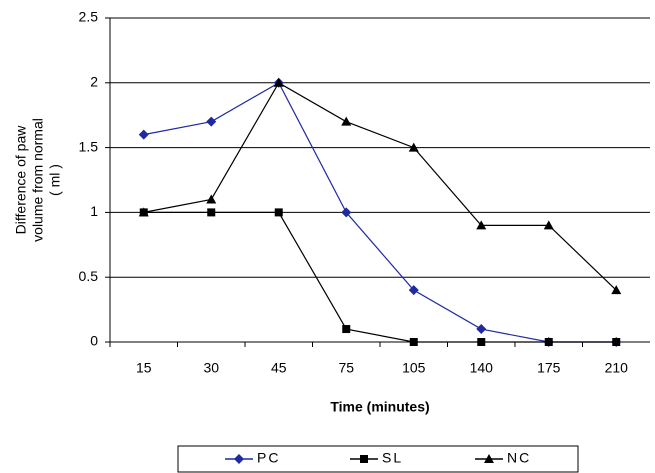 The image size is (655, 473). Describe the element at coordinates (482, 368) in the screenshot. I see `x-tick-label: 140` at that location.